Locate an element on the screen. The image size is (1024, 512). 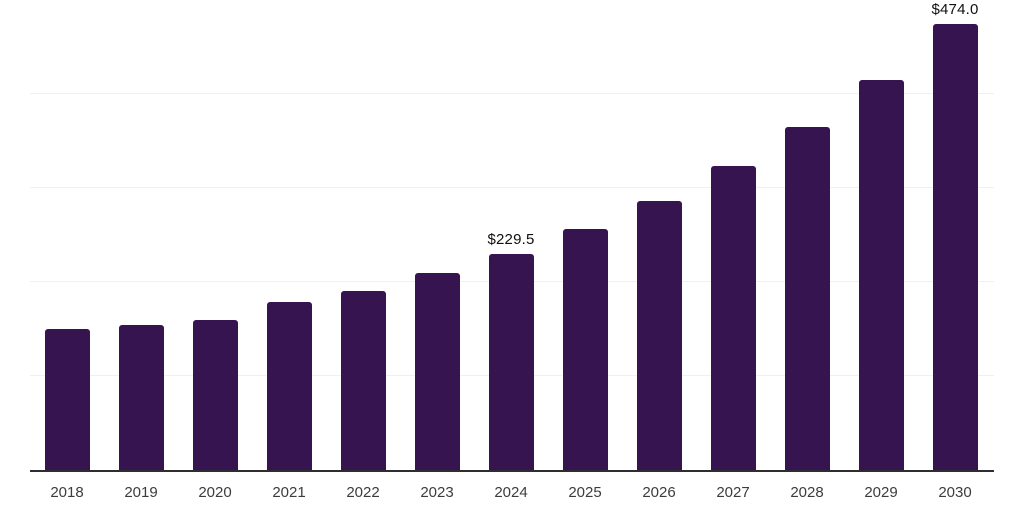
x-tick-label-2018: 2018 is located at coordinates (67, 492).